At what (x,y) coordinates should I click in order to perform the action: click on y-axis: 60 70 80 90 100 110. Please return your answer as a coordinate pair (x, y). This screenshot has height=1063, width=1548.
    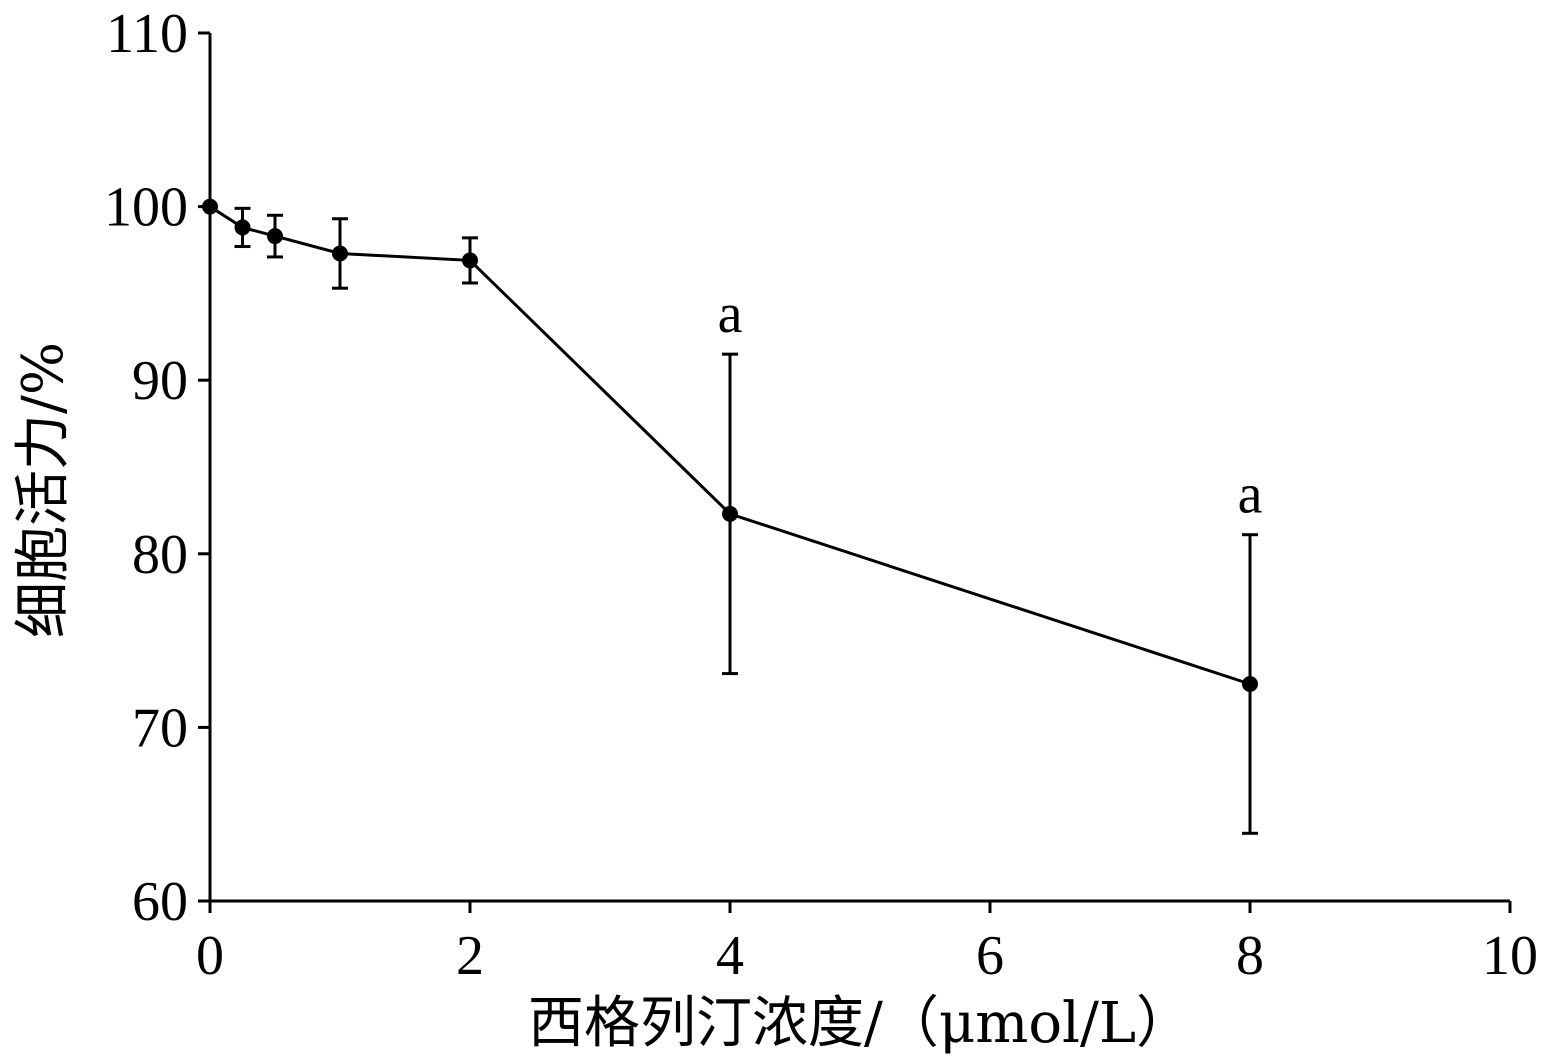
    Looking at the image, I should click on (158, 468).